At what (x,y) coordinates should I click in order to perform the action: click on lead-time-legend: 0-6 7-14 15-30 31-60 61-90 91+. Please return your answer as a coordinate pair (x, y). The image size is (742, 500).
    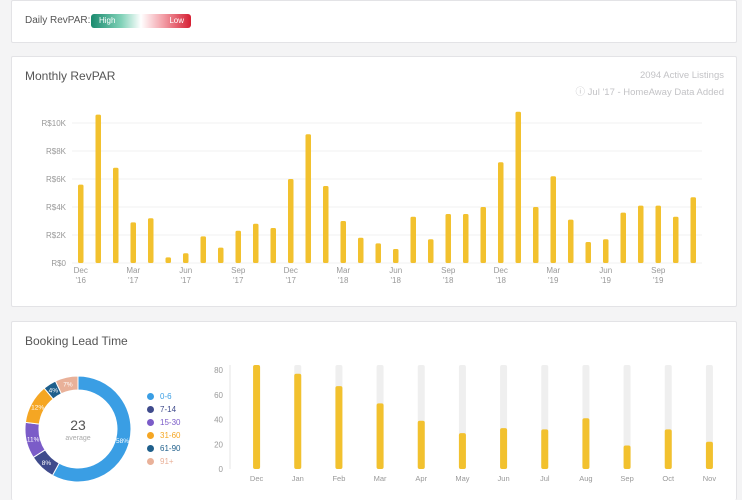
    Looking at the image, I should click on (163, 429).